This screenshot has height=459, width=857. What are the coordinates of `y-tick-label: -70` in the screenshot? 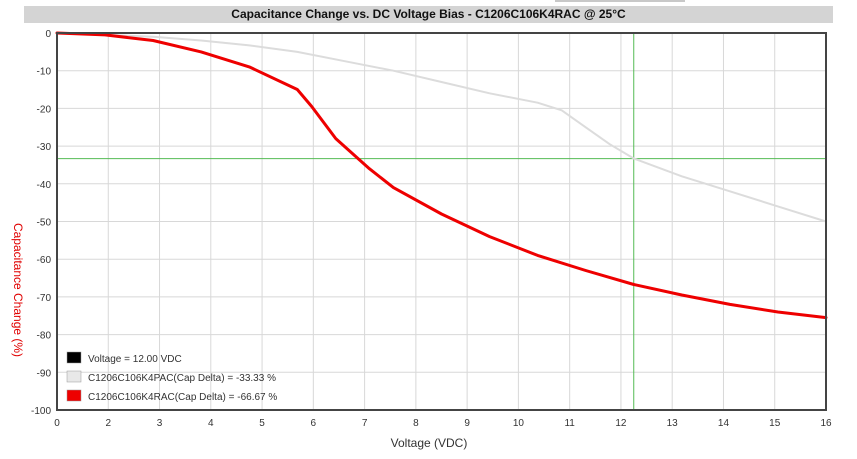 It's located at (44, 298).